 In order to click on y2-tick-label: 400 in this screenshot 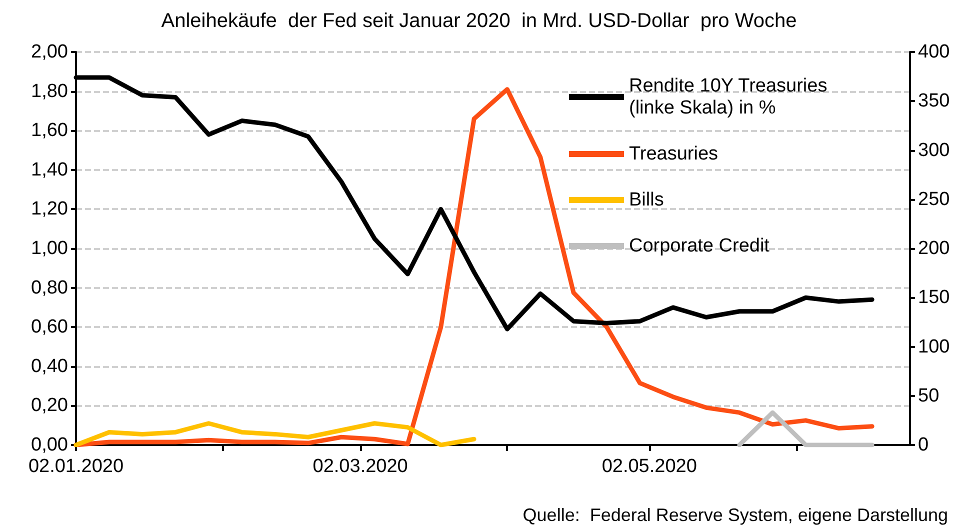, I will do `click(934, 52)`.